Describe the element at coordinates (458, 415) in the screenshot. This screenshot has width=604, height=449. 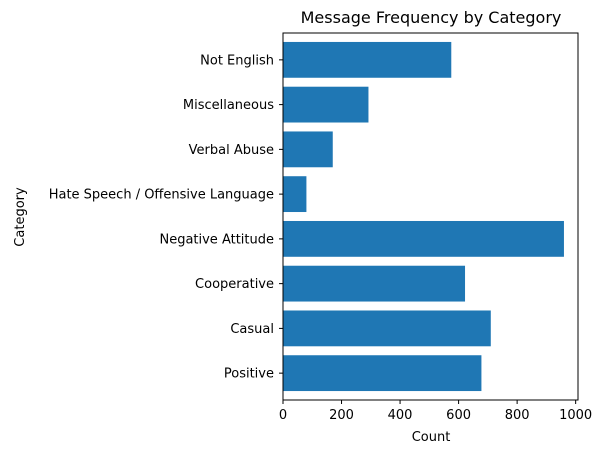
I see `x-tick-label: 600` at that location.